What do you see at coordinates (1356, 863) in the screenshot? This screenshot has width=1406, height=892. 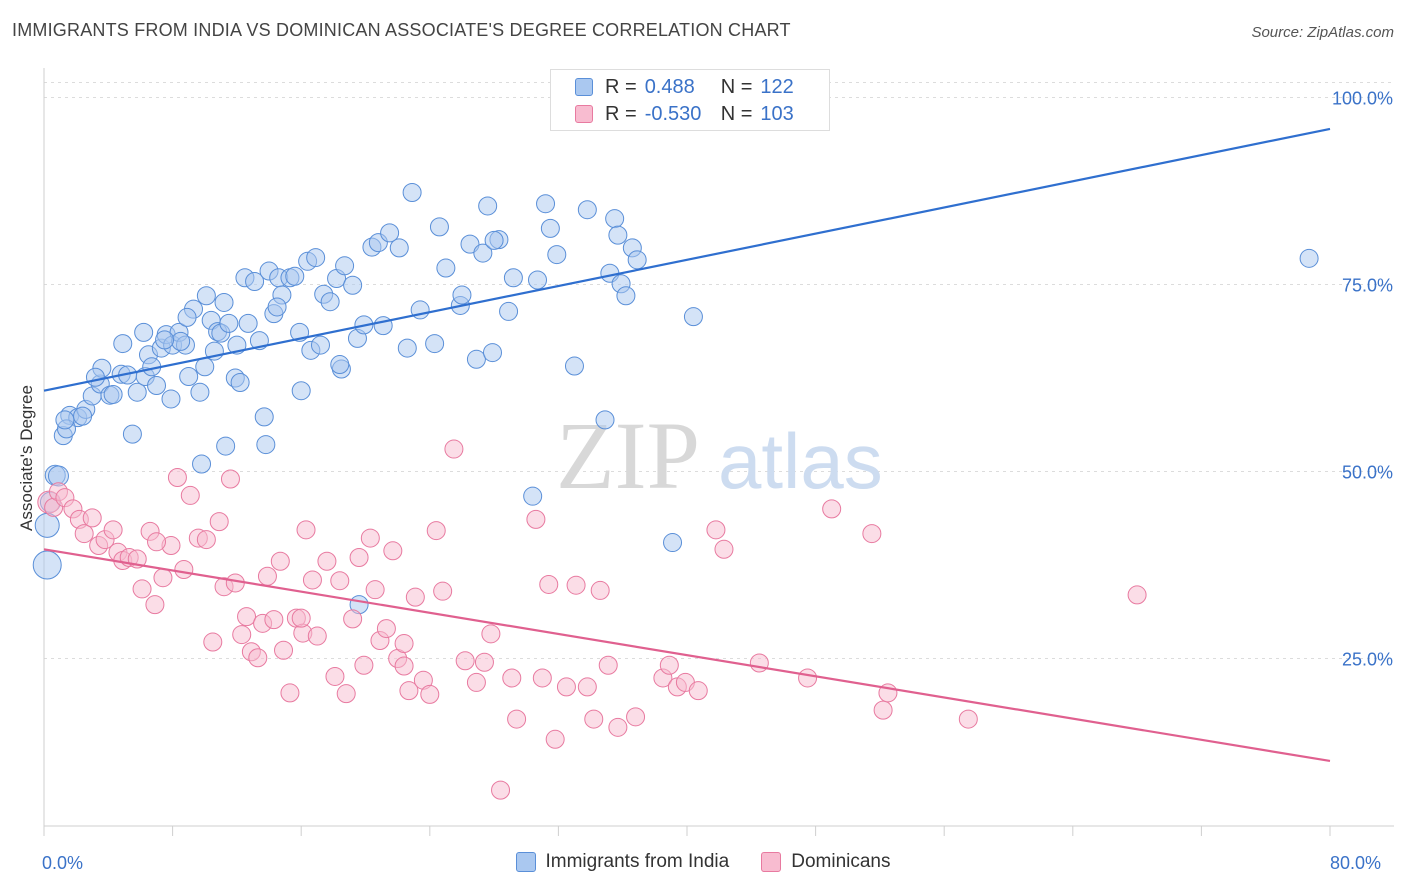 I see `x-tick-label-max: 80.0%` at bounding box center [1356, 863].